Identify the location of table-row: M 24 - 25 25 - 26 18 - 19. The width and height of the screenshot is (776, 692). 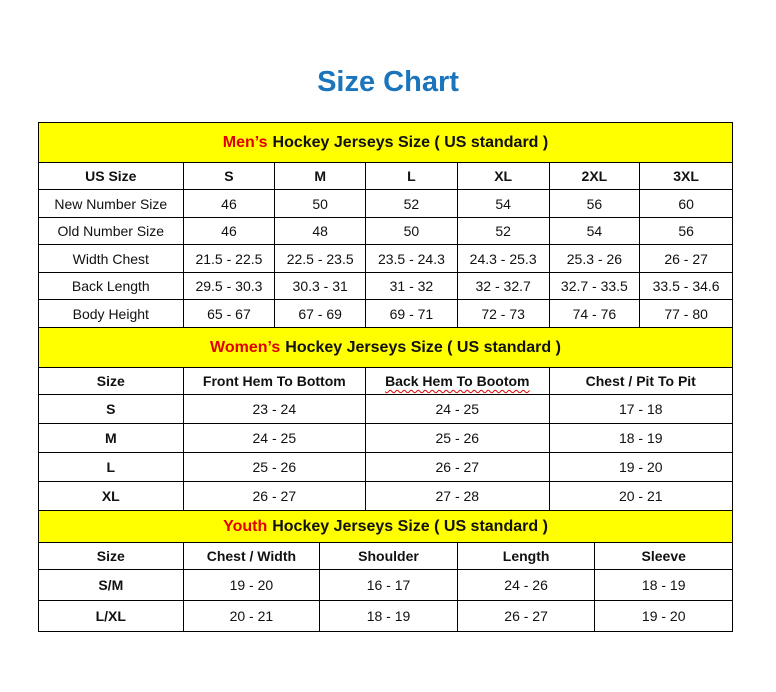
(385, 438).